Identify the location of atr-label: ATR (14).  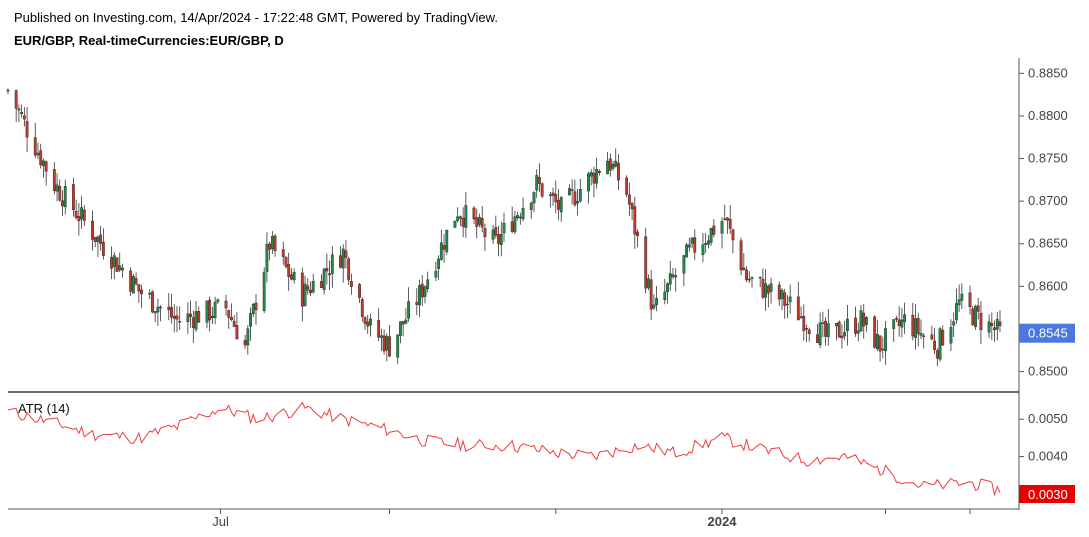
(44, 408).